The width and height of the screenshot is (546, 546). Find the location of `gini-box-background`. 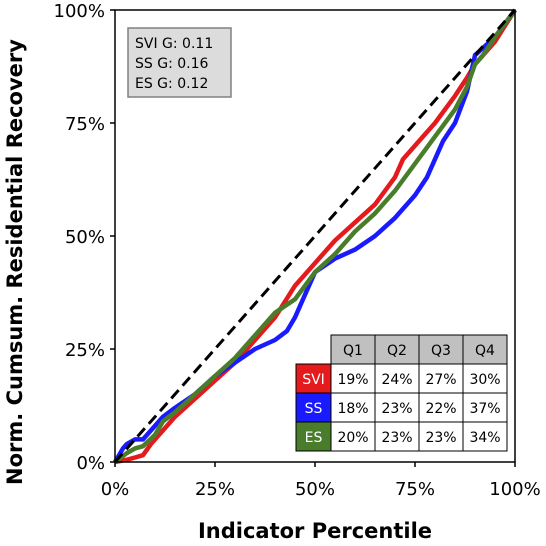

gini-box-background is located at coordinates (179, 62).